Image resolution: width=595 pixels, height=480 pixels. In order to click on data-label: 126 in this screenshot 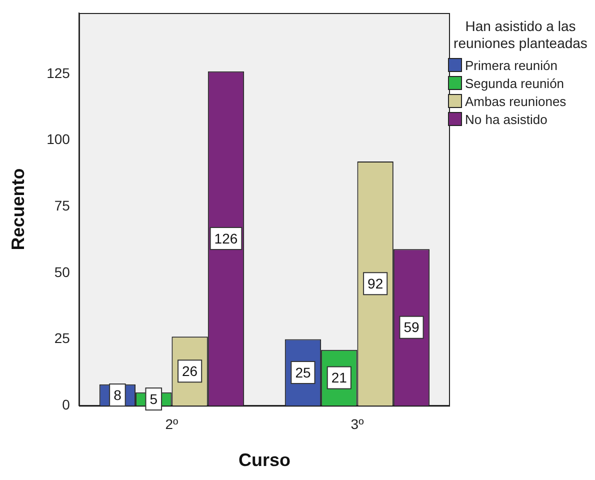, I will do `click(226, 238)`.